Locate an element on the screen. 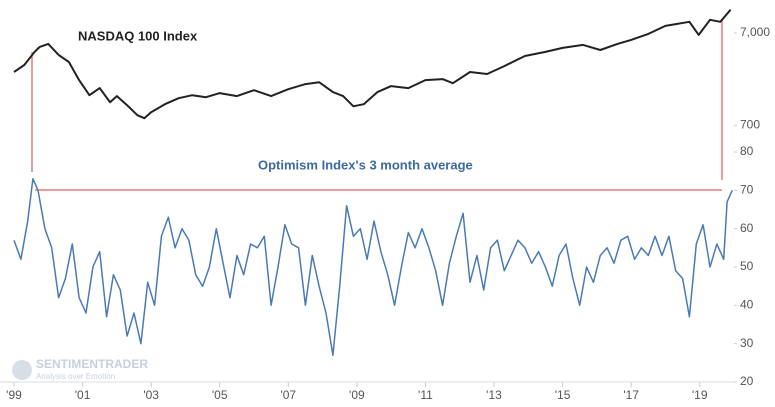 This screenshot has height=407, width=775. y-tick-label: 700 is located at coordinates (750, 124).